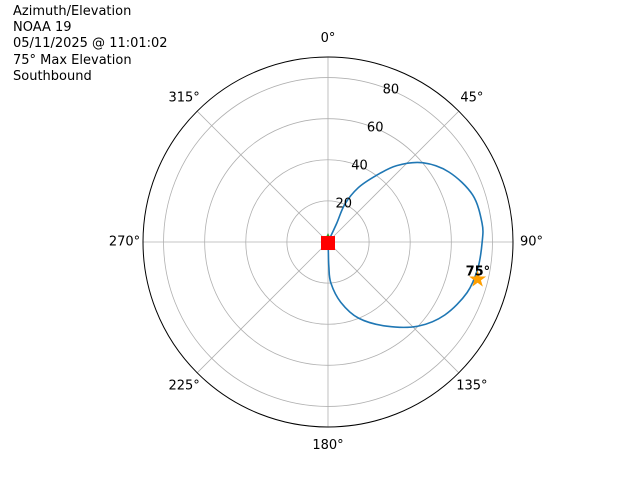 The image size is (640, 480). What do you see at coordinates (72, 11) in the screenshot?
I see `plot-type-label: Azimuth/Elevation` at bounding box center [72, 11].